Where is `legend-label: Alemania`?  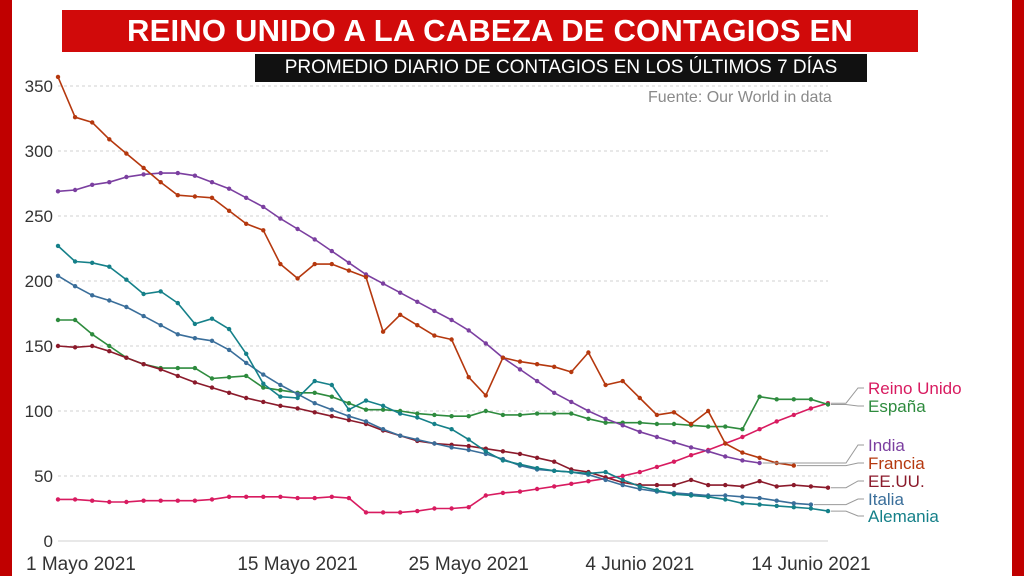 legend-label: Alemania is located at coordinates (903, 516).